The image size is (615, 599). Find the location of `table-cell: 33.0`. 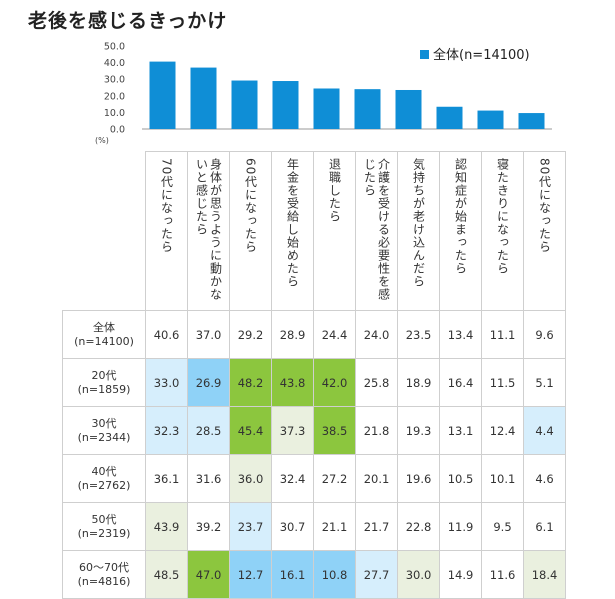

table-cell: 33.0 is located at coordinates (166, 382).